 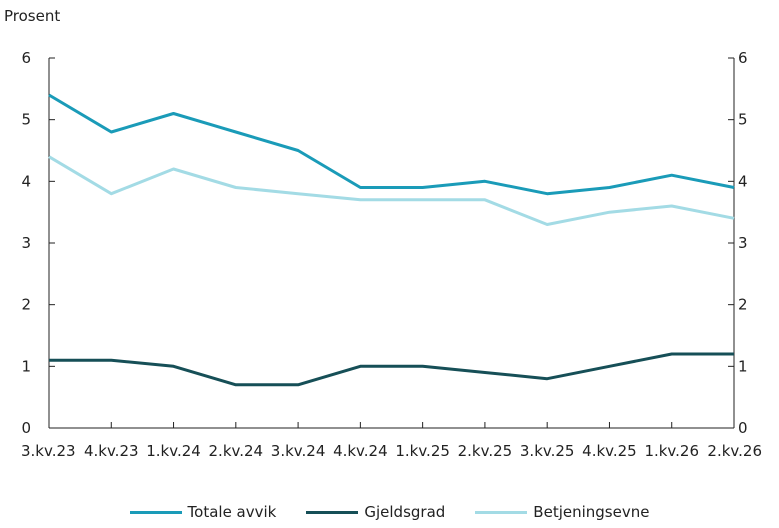 I want to click on y-tick-label-right: 2, so click(x=743, y=305).